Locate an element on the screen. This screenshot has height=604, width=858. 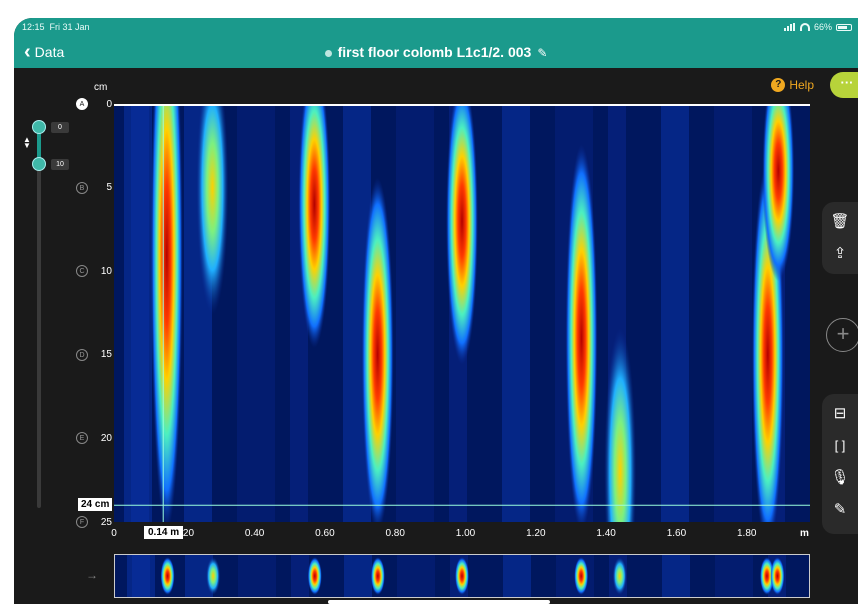
home-indicator is located at coordinates (439, 602).